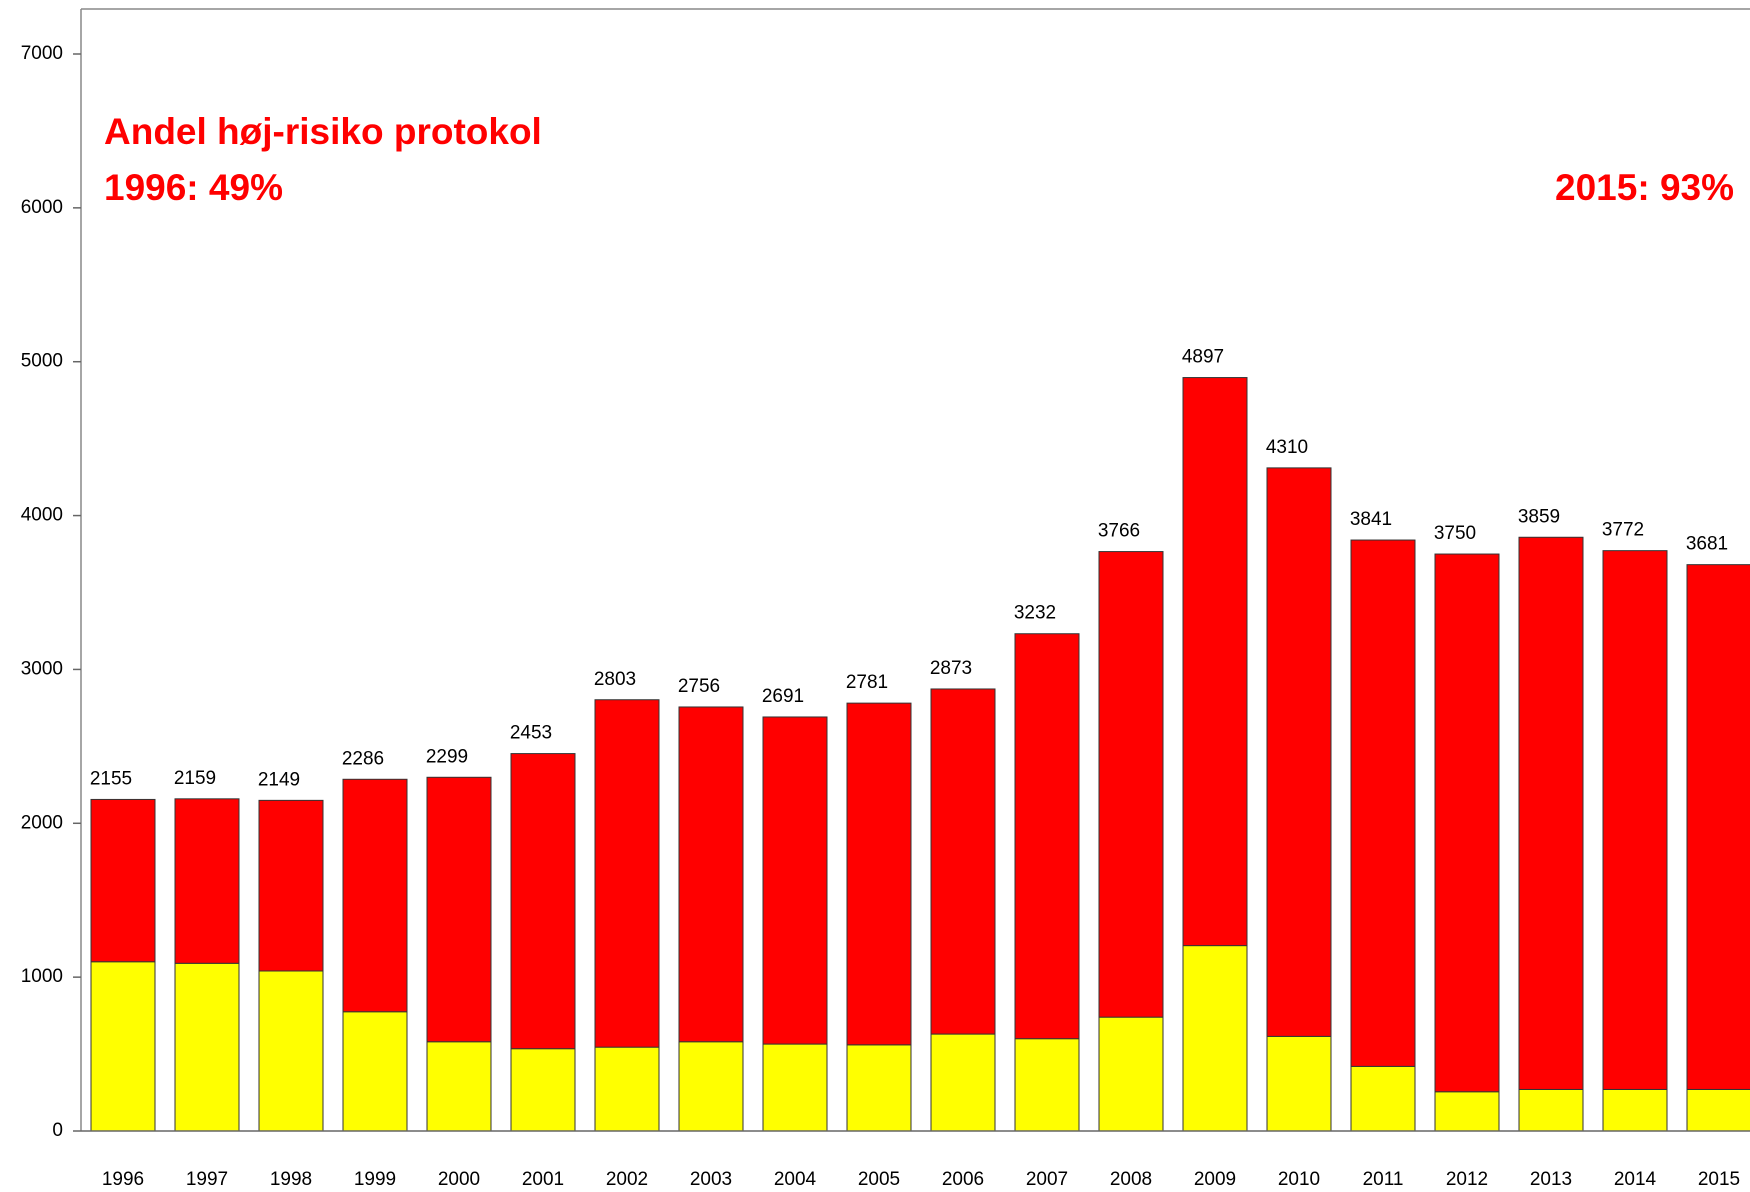 The image size is (1750, 1192). Describe the element at coordinates (123, 1179) in the screenshot. I see `x-tick-label: 1996` at that location.